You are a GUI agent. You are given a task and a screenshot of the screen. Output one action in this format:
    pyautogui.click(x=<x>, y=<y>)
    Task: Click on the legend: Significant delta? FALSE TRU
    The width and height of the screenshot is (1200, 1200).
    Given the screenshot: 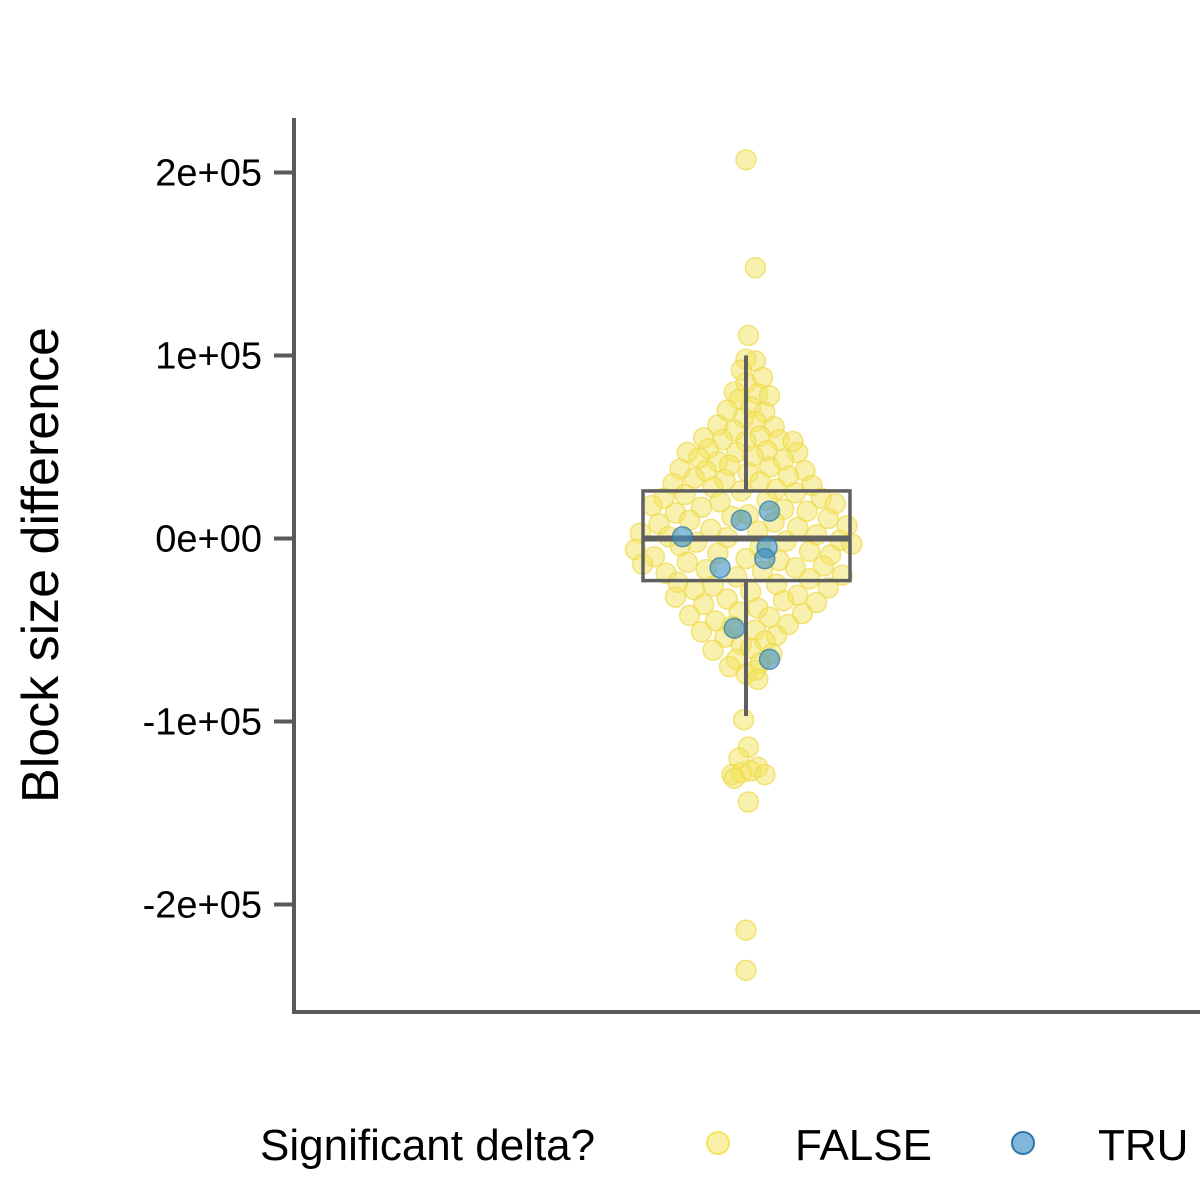 What is the action you would take?
    pyautogui.click(x=724, y=1145)
    